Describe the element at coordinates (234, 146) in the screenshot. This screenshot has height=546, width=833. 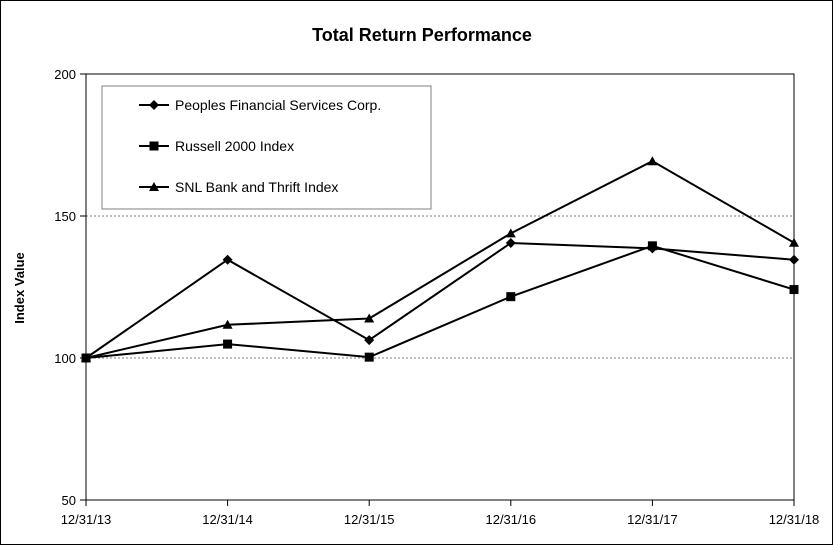
I see `legend-label: Russell 2000 Index` at that location.